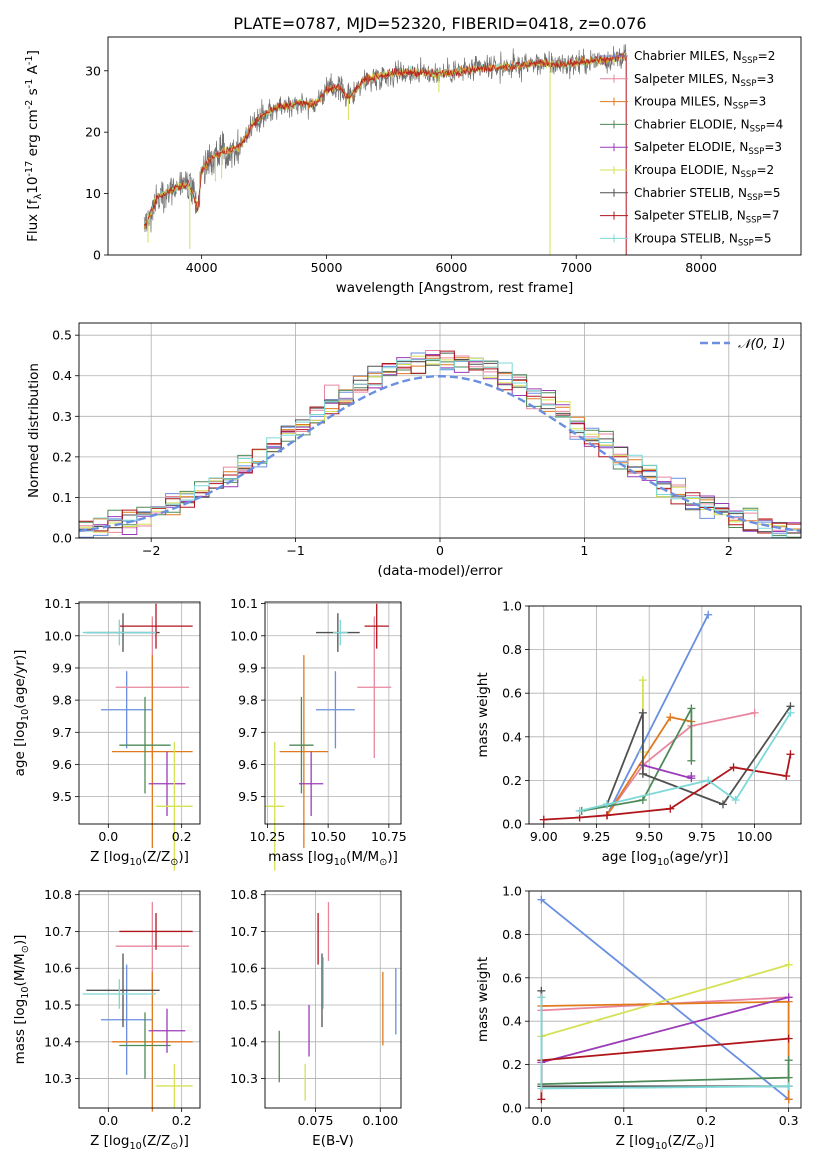  I want to click on errorbar-c_elodie, so click(145, 745).